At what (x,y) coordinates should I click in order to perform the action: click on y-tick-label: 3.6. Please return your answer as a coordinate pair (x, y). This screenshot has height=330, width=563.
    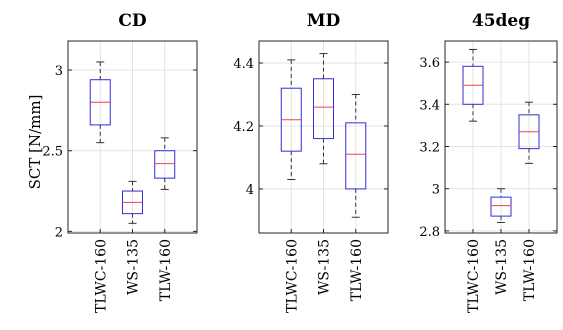
    Looking at the image, I should click on (429, 63).